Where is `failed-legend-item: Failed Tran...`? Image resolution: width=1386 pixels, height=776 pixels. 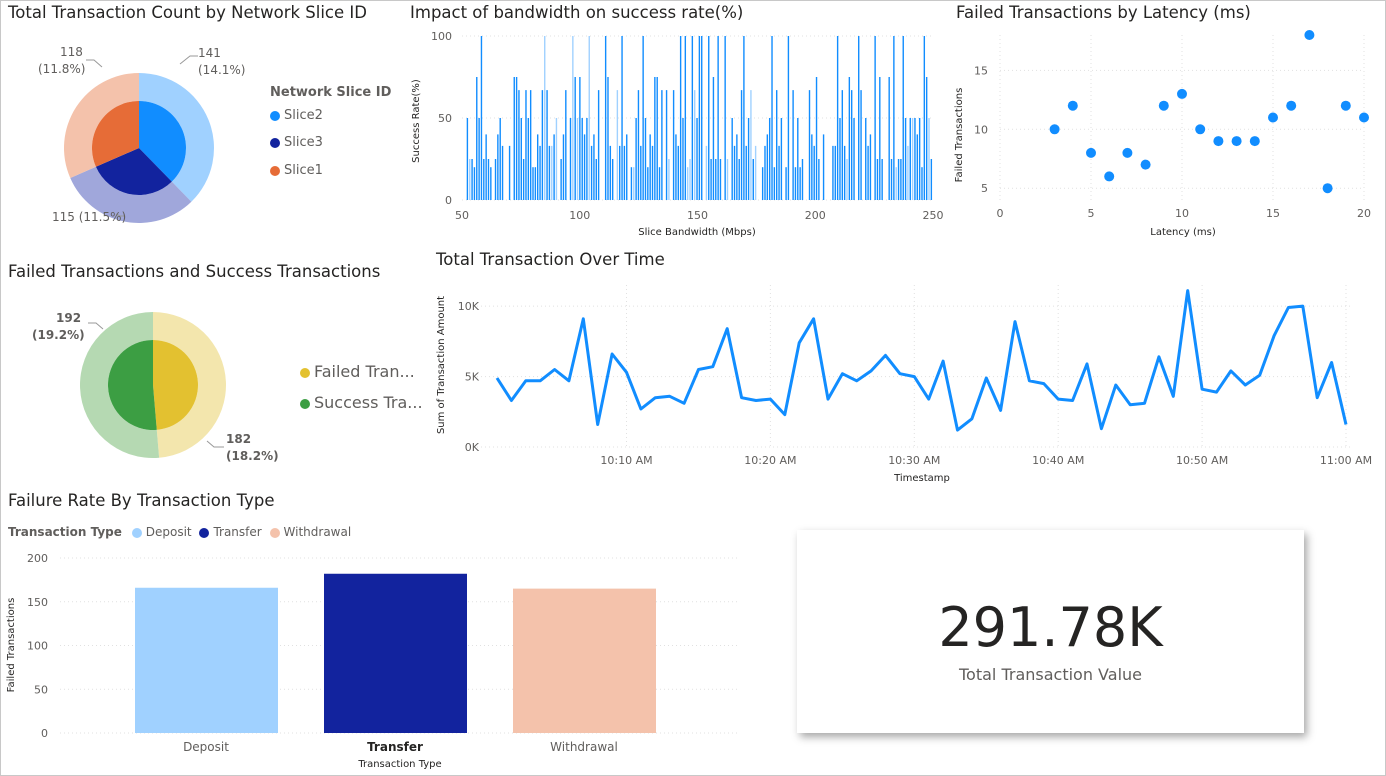
failed-legend-item: Failed Tran... is located at coordinates (357, 371).